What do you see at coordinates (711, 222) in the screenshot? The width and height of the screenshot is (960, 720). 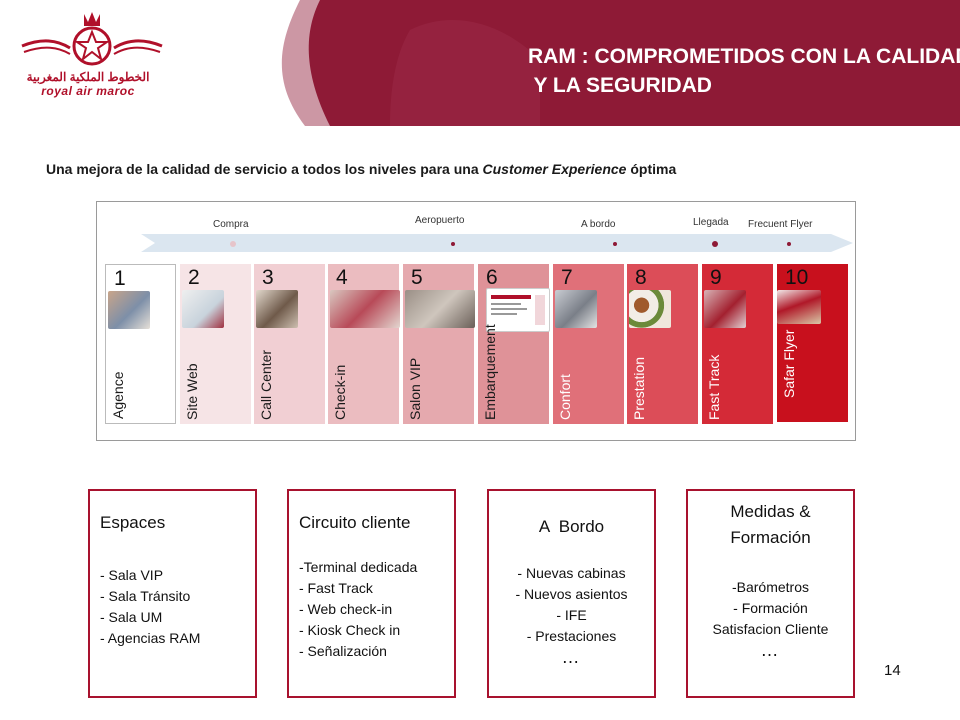 I see `stage-llegada: Llegada` at bounding box center [711, 222].